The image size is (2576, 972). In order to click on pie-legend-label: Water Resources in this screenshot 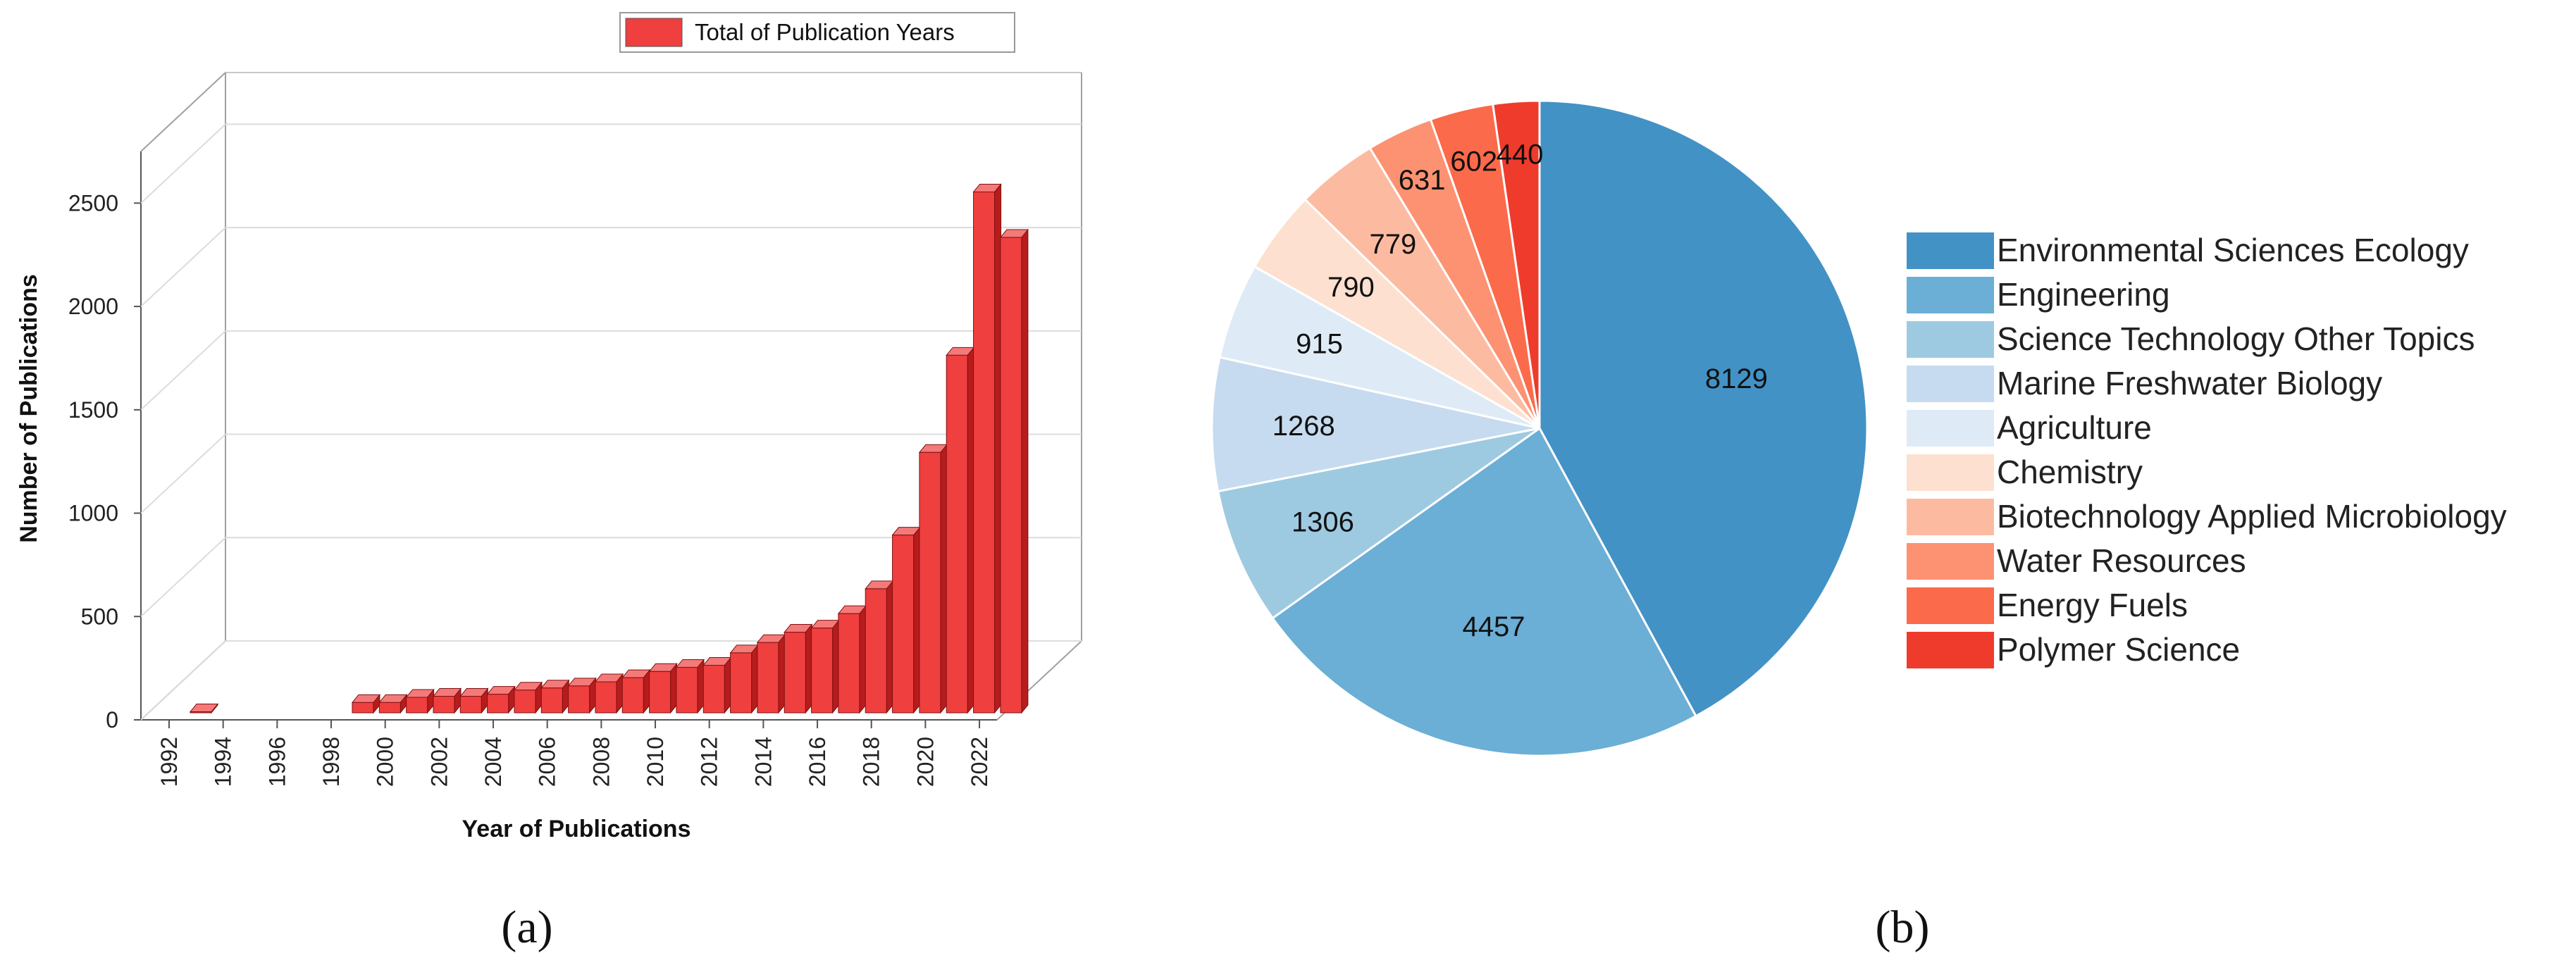, I will do `click(2121, 561)`.